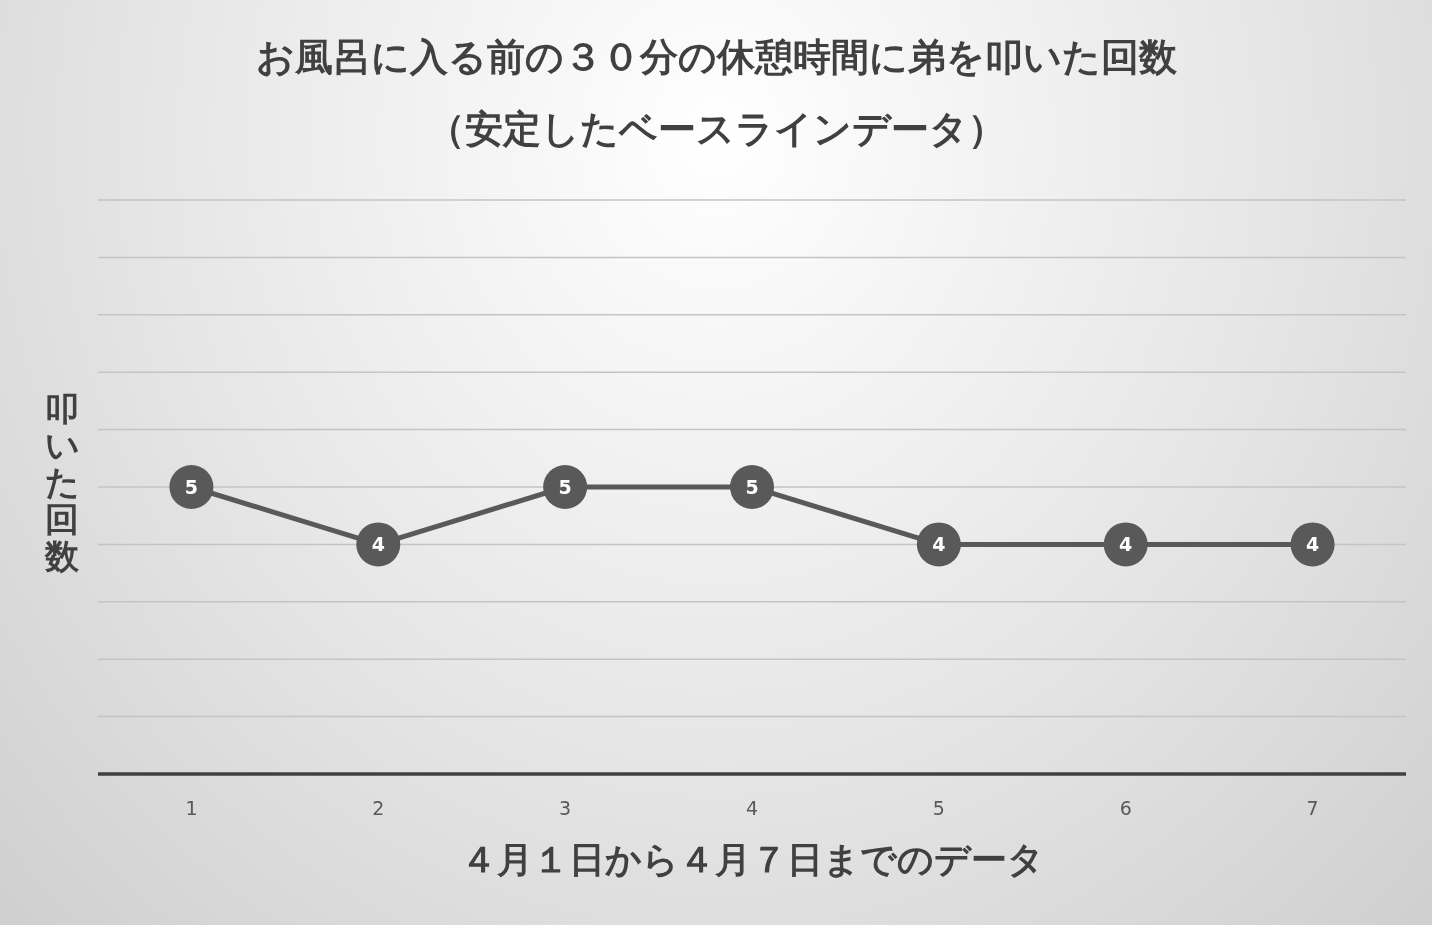 Image resolution: width=1432 pixels, height=925 pixels. I want to click on xtick: 6, so click(1125, 808).